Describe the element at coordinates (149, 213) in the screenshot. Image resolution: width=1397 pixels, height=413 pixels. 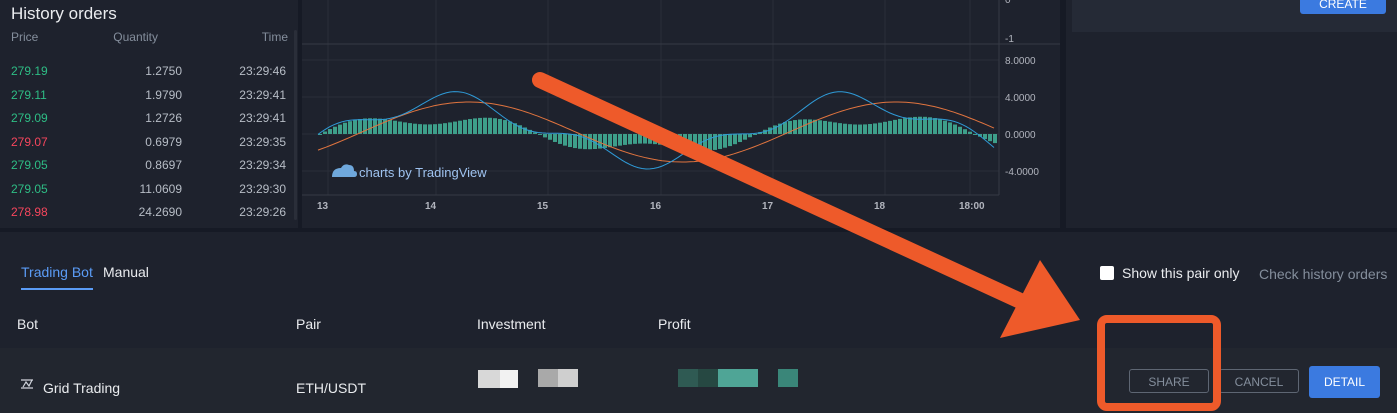
I see `list-item: 278.98 24.2690 23:29:26` at that location.